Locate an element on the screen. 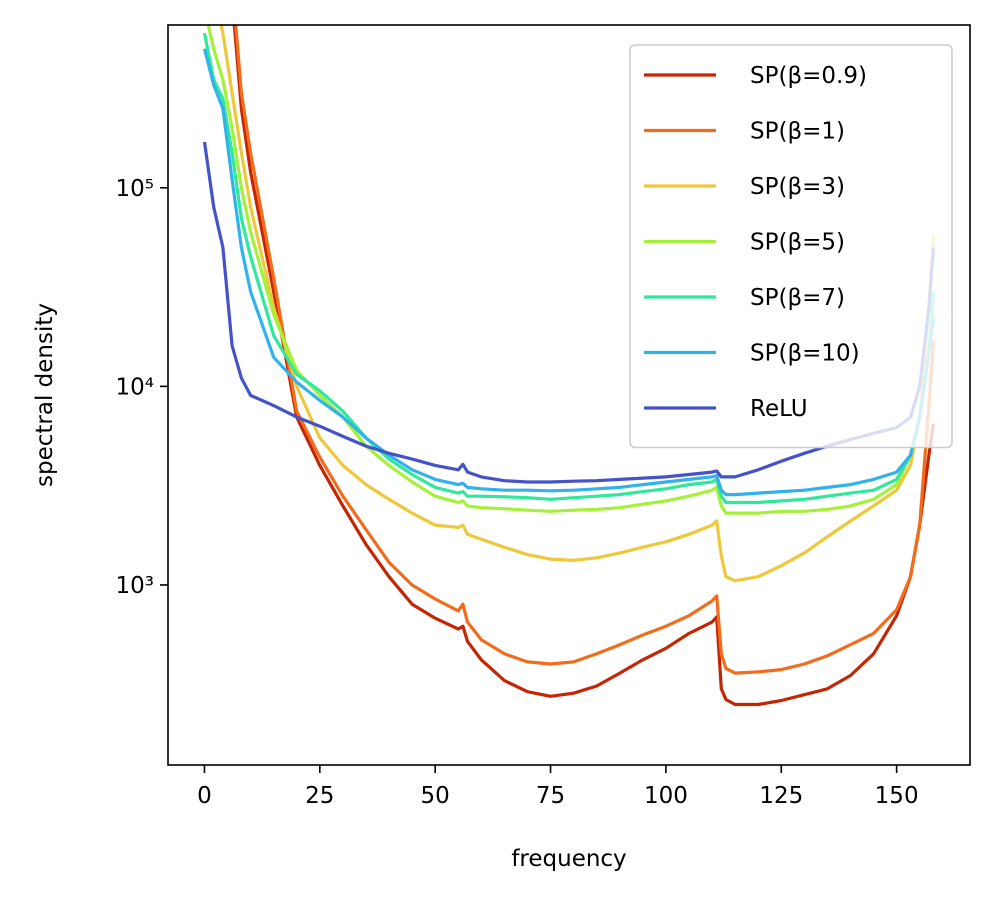 The height and width of the screenshot is (904, 997). legend-label: SP(β=10) is located at coordinates (805, 354).